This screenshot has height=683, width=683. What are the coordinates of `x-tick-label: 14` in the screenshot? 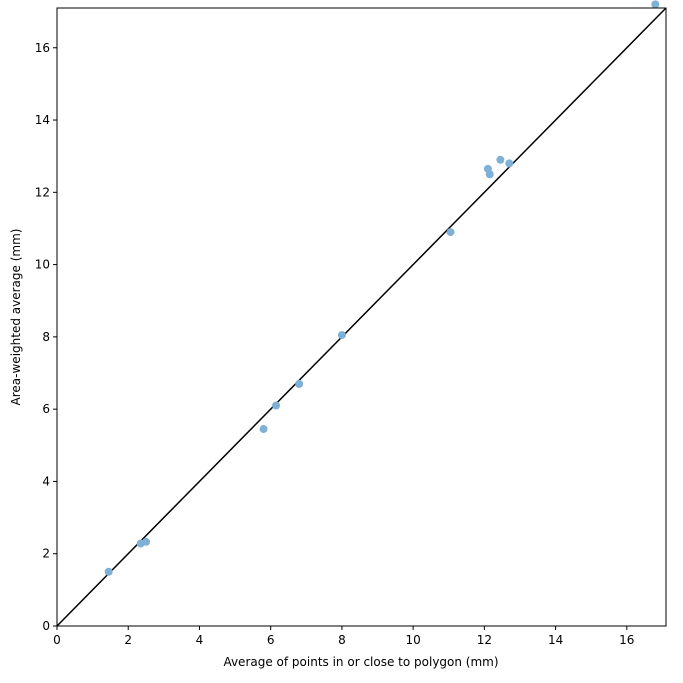 It's located at (555, 640).